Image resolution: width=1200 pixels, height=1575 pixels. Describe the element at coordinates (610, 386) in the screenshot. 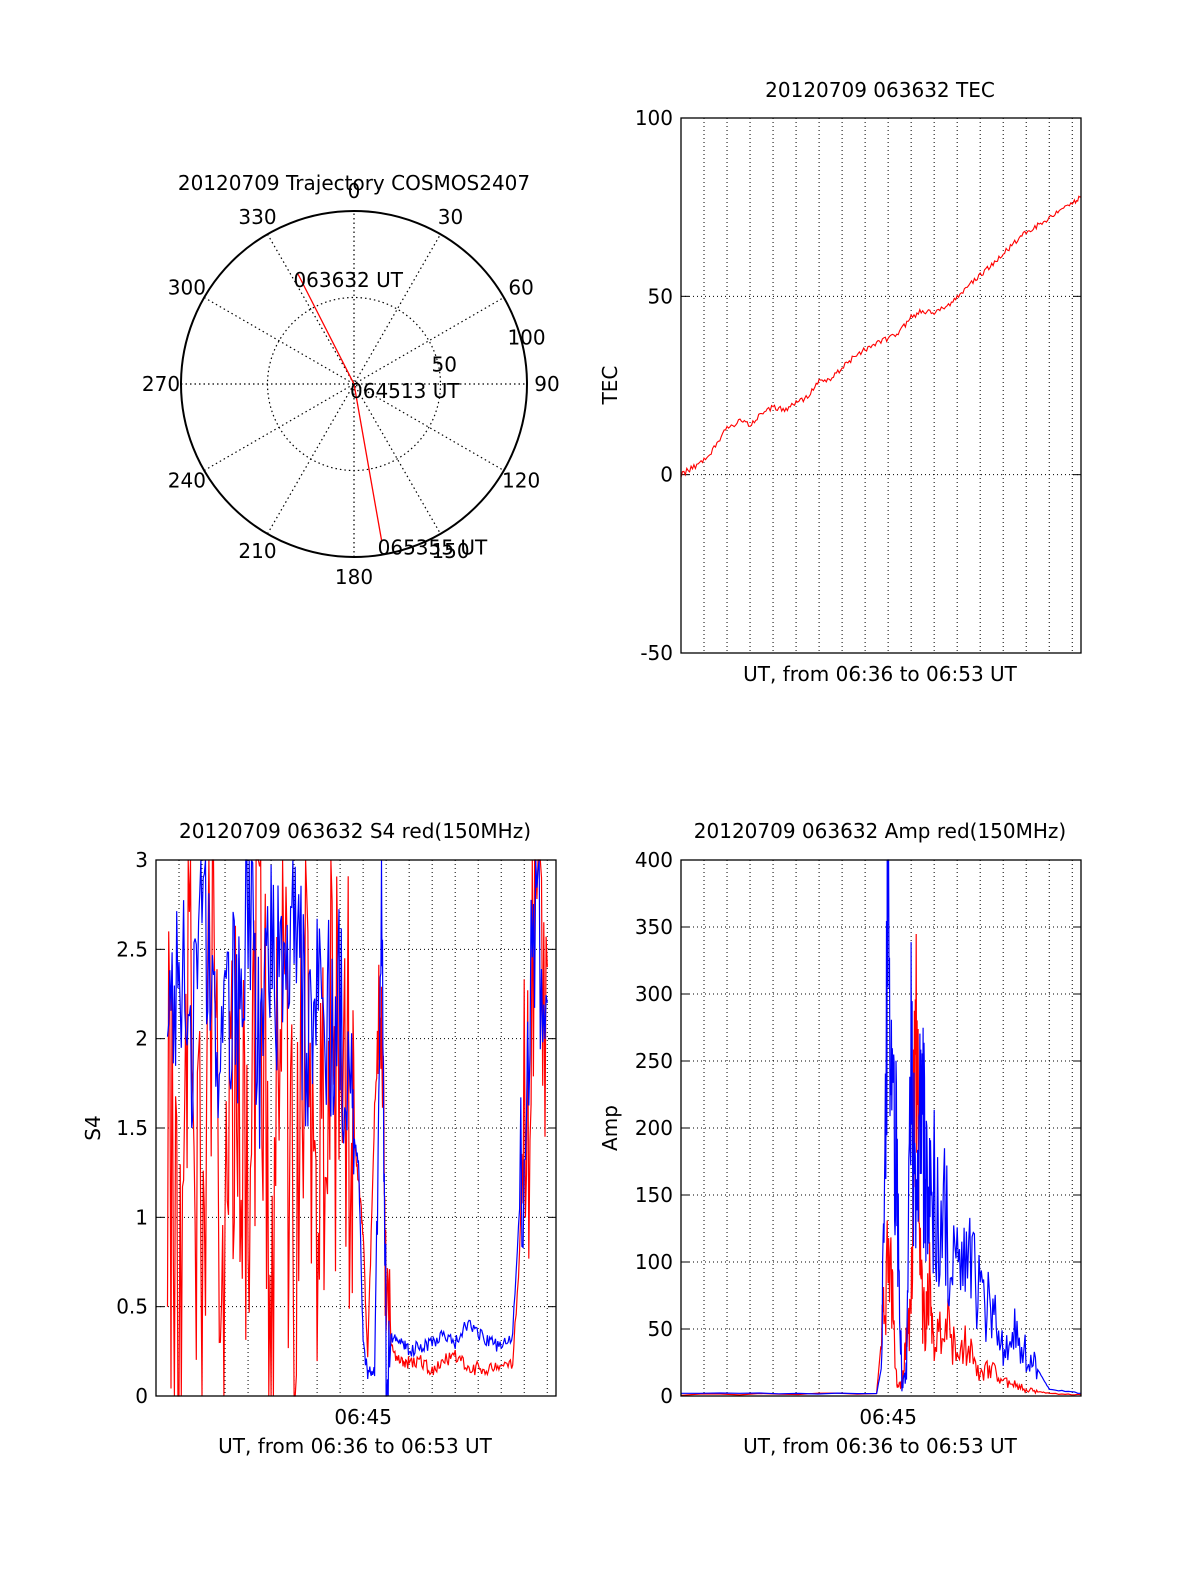

I see `tec-ylabel: TEC` at that location.